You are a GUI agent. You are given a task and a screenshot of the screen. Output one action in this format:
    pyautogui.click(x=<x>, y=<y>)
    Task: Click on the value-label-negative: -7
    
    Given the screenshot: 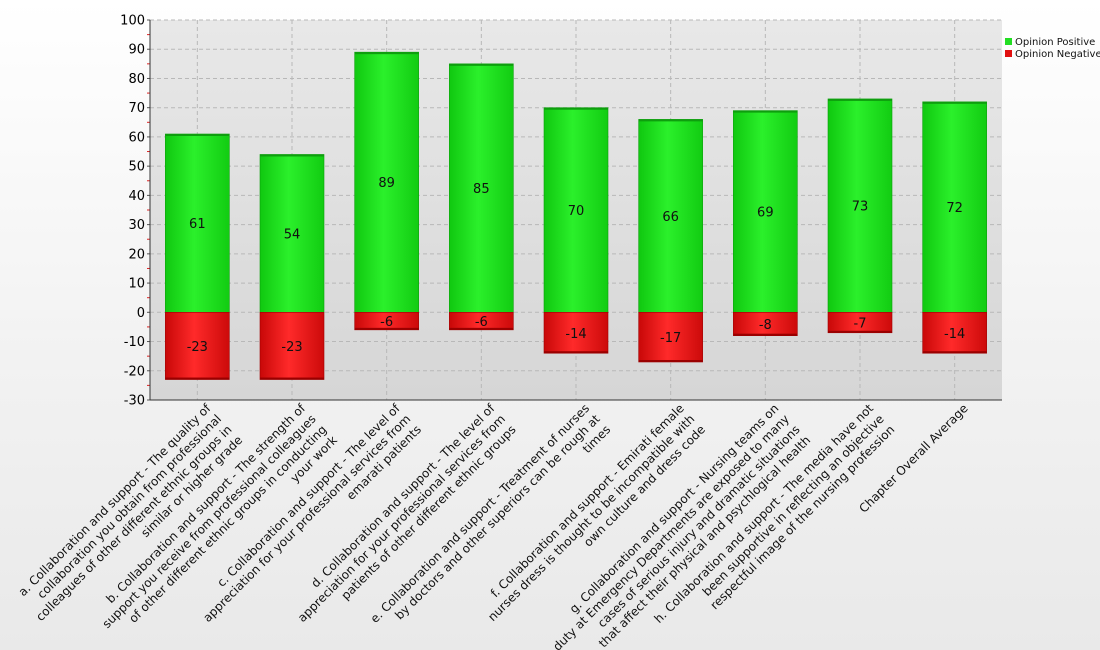 What is the action you would take?
    pyautogui.click(x=860, y=324)
    